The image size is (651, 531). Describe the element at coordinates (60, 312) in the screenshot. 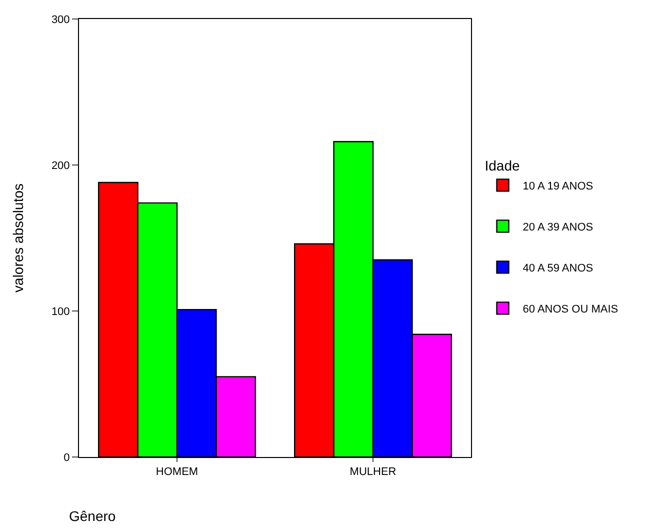

I see `y-tick-label: 100` at that location.